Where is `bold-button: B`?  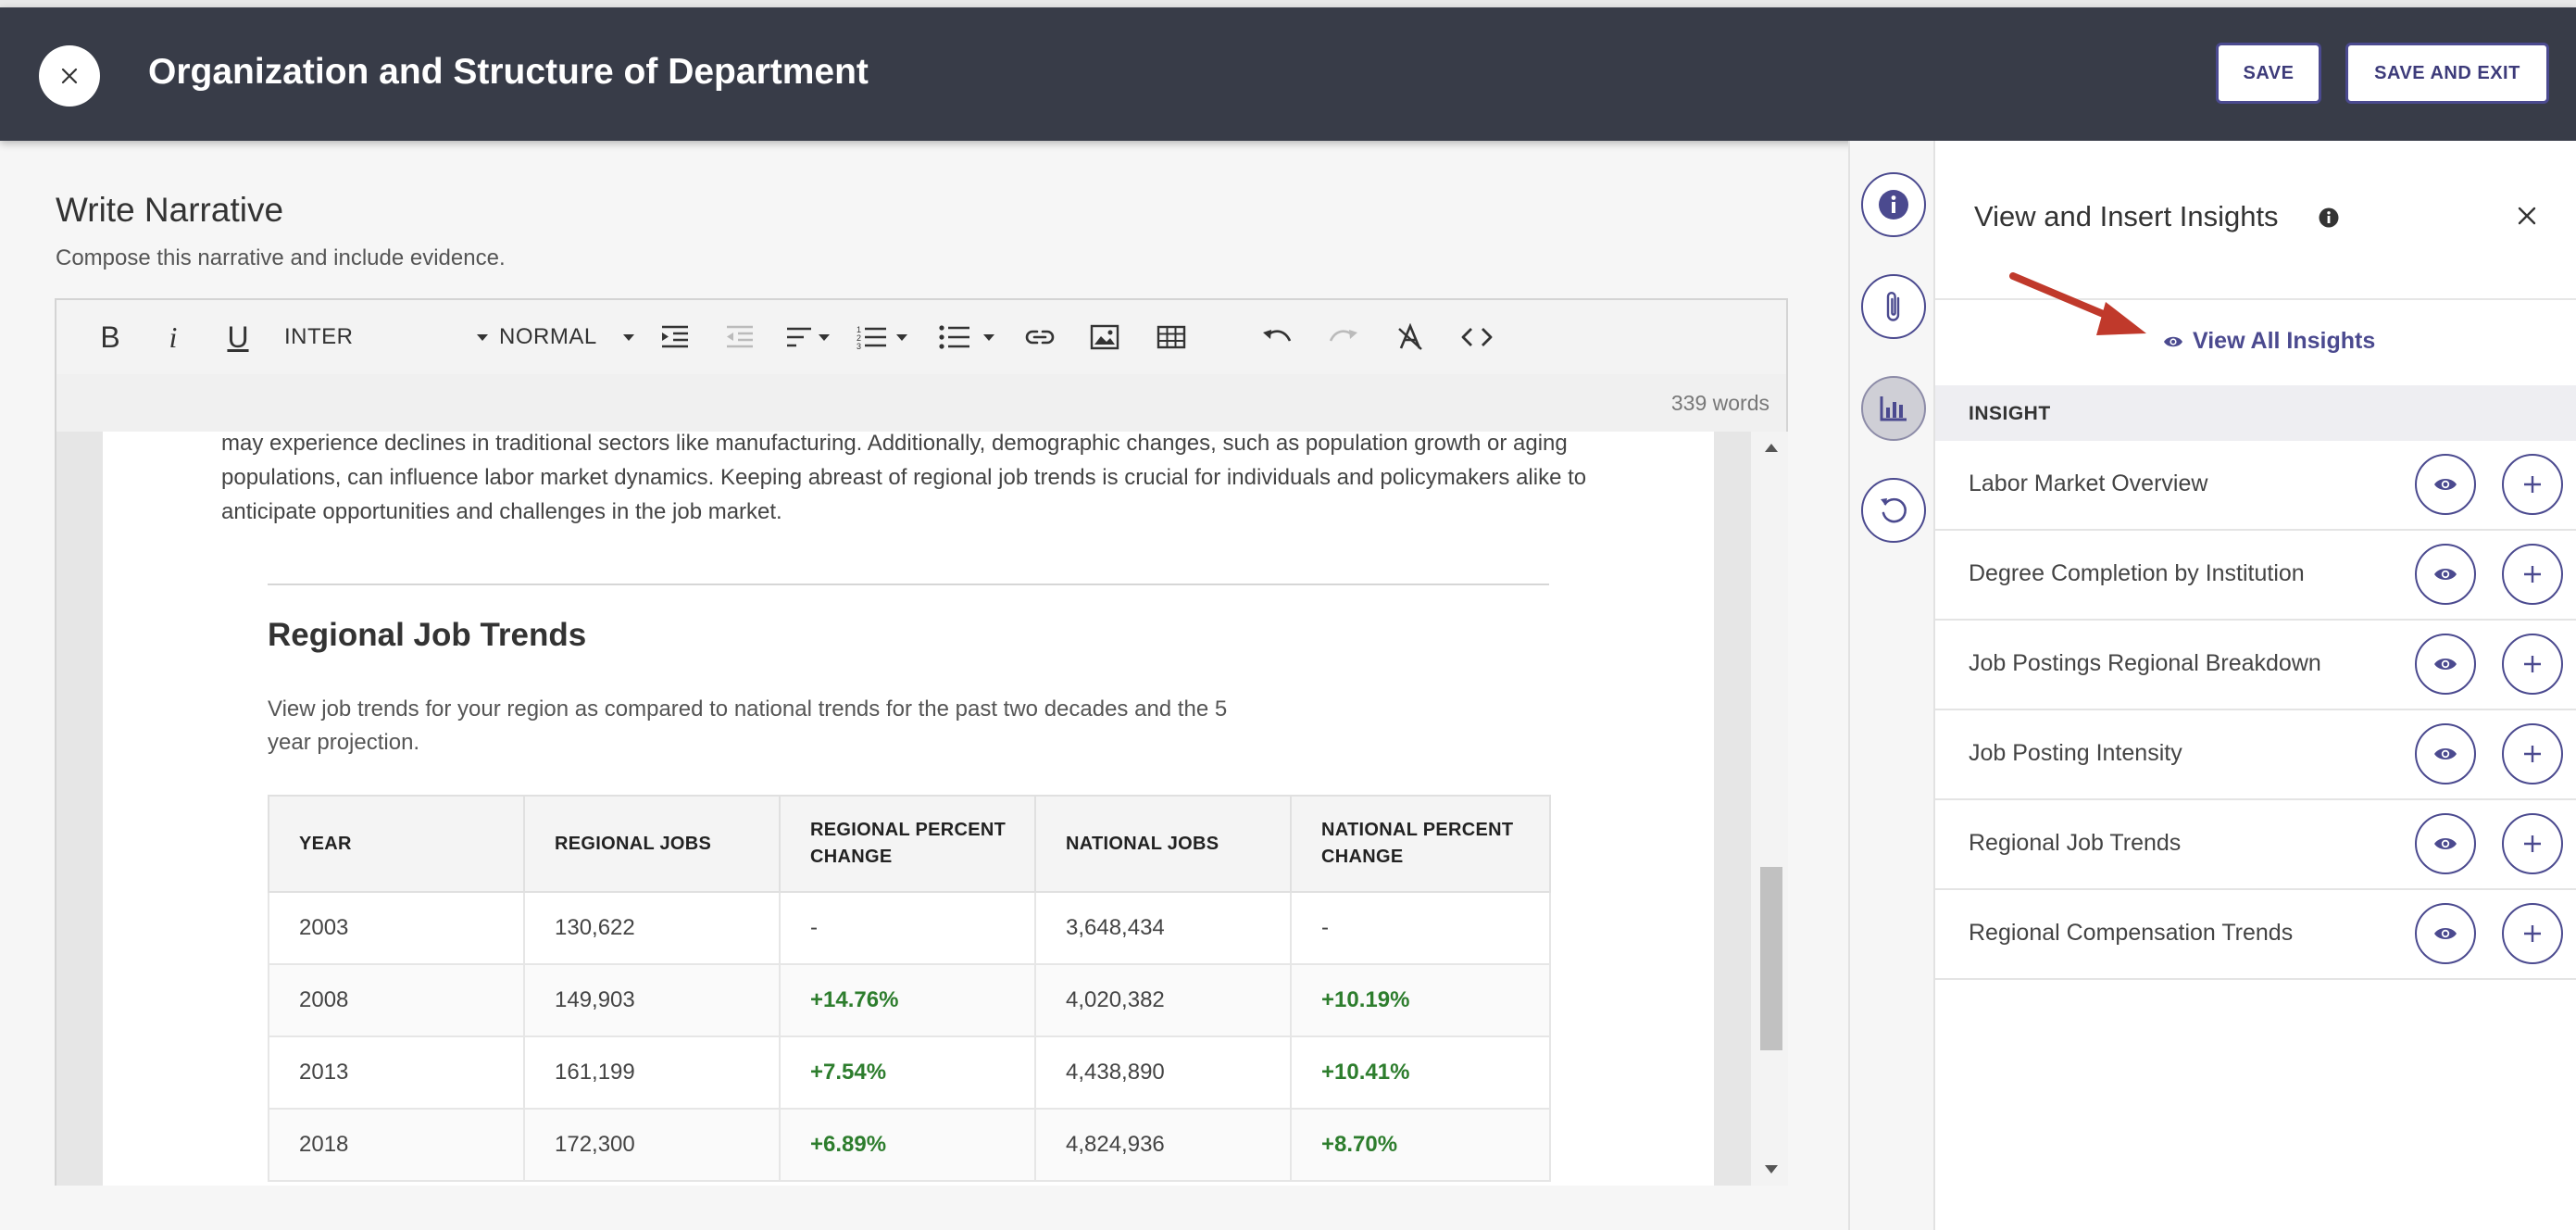 bold-button: B is located at coordinates (111, 337).